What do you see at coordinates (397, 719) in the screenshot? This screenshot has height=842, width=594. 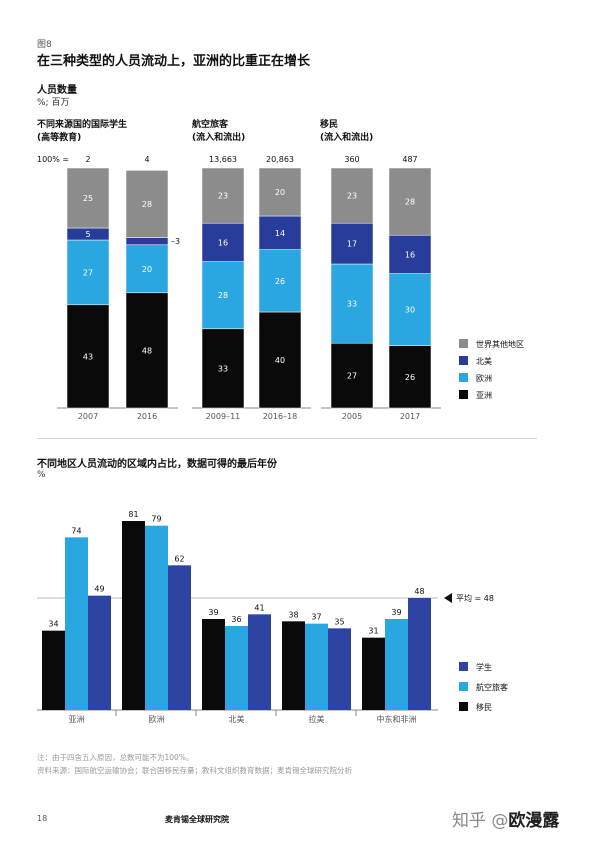 I see `category-label: 中东和非洲` at bounding box center [397, 719].